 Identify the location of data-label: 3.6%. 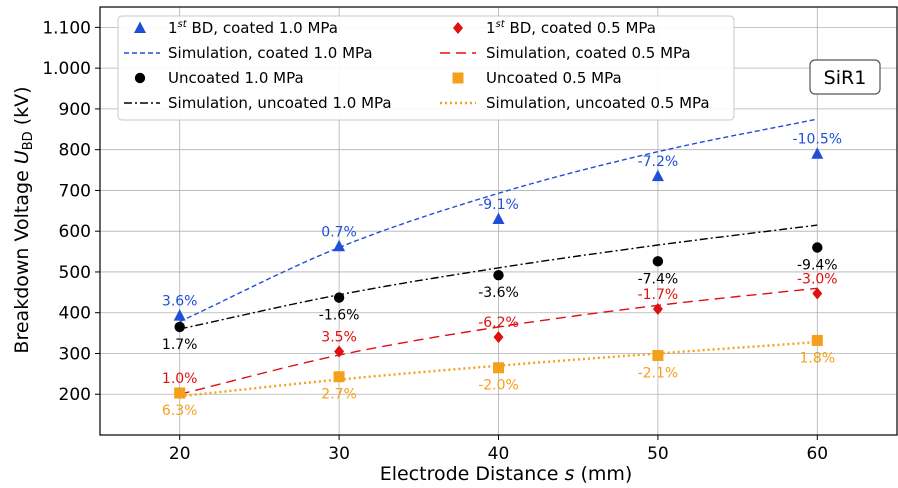
(180, 302).